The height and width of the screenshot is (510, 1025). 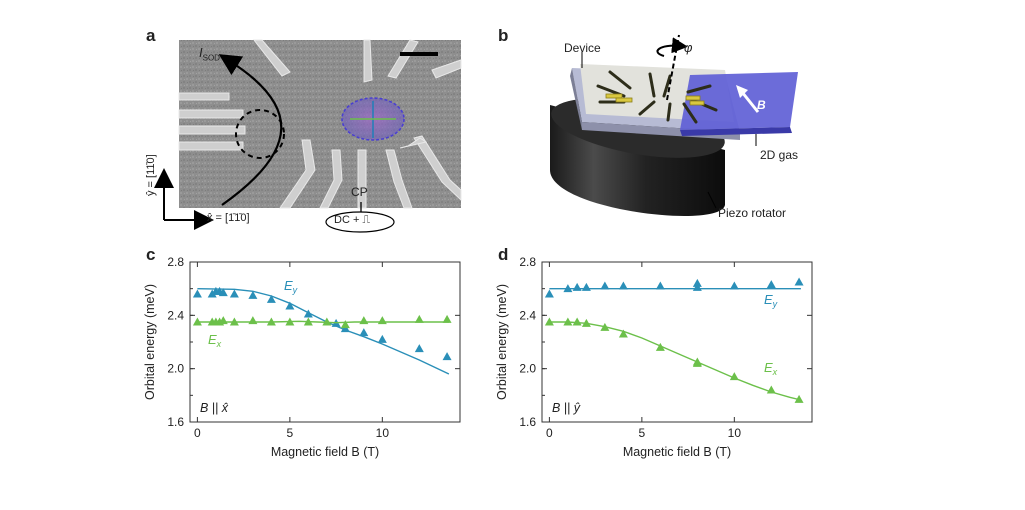 I want to click on current-label: ISOD, so click(x=209, y=54).